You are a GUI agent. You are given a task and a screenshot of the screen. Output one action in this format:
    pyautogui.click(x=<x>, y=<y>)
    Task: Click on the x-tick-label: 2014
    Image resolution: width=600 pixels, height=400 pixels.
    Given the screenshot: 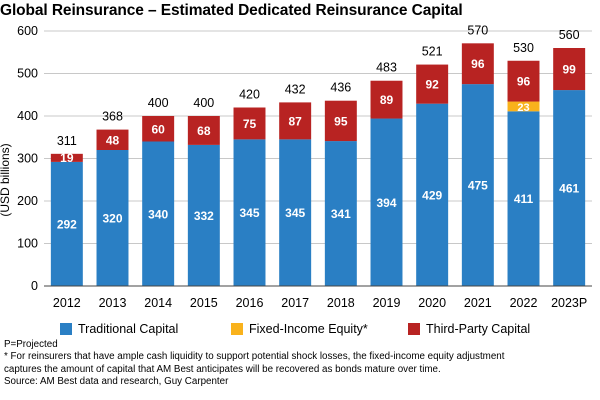 What is the action you would take?
    pyautogui.click(x=158, y=303)
    